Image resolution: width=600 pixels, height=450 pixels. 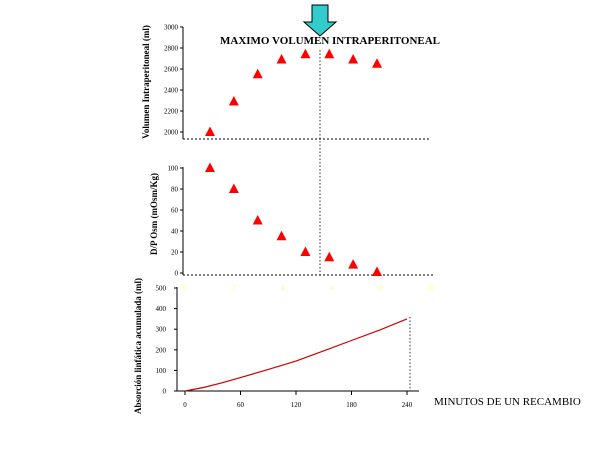 I want to click on x-tick-label: 8, so click(x=381, y=288).